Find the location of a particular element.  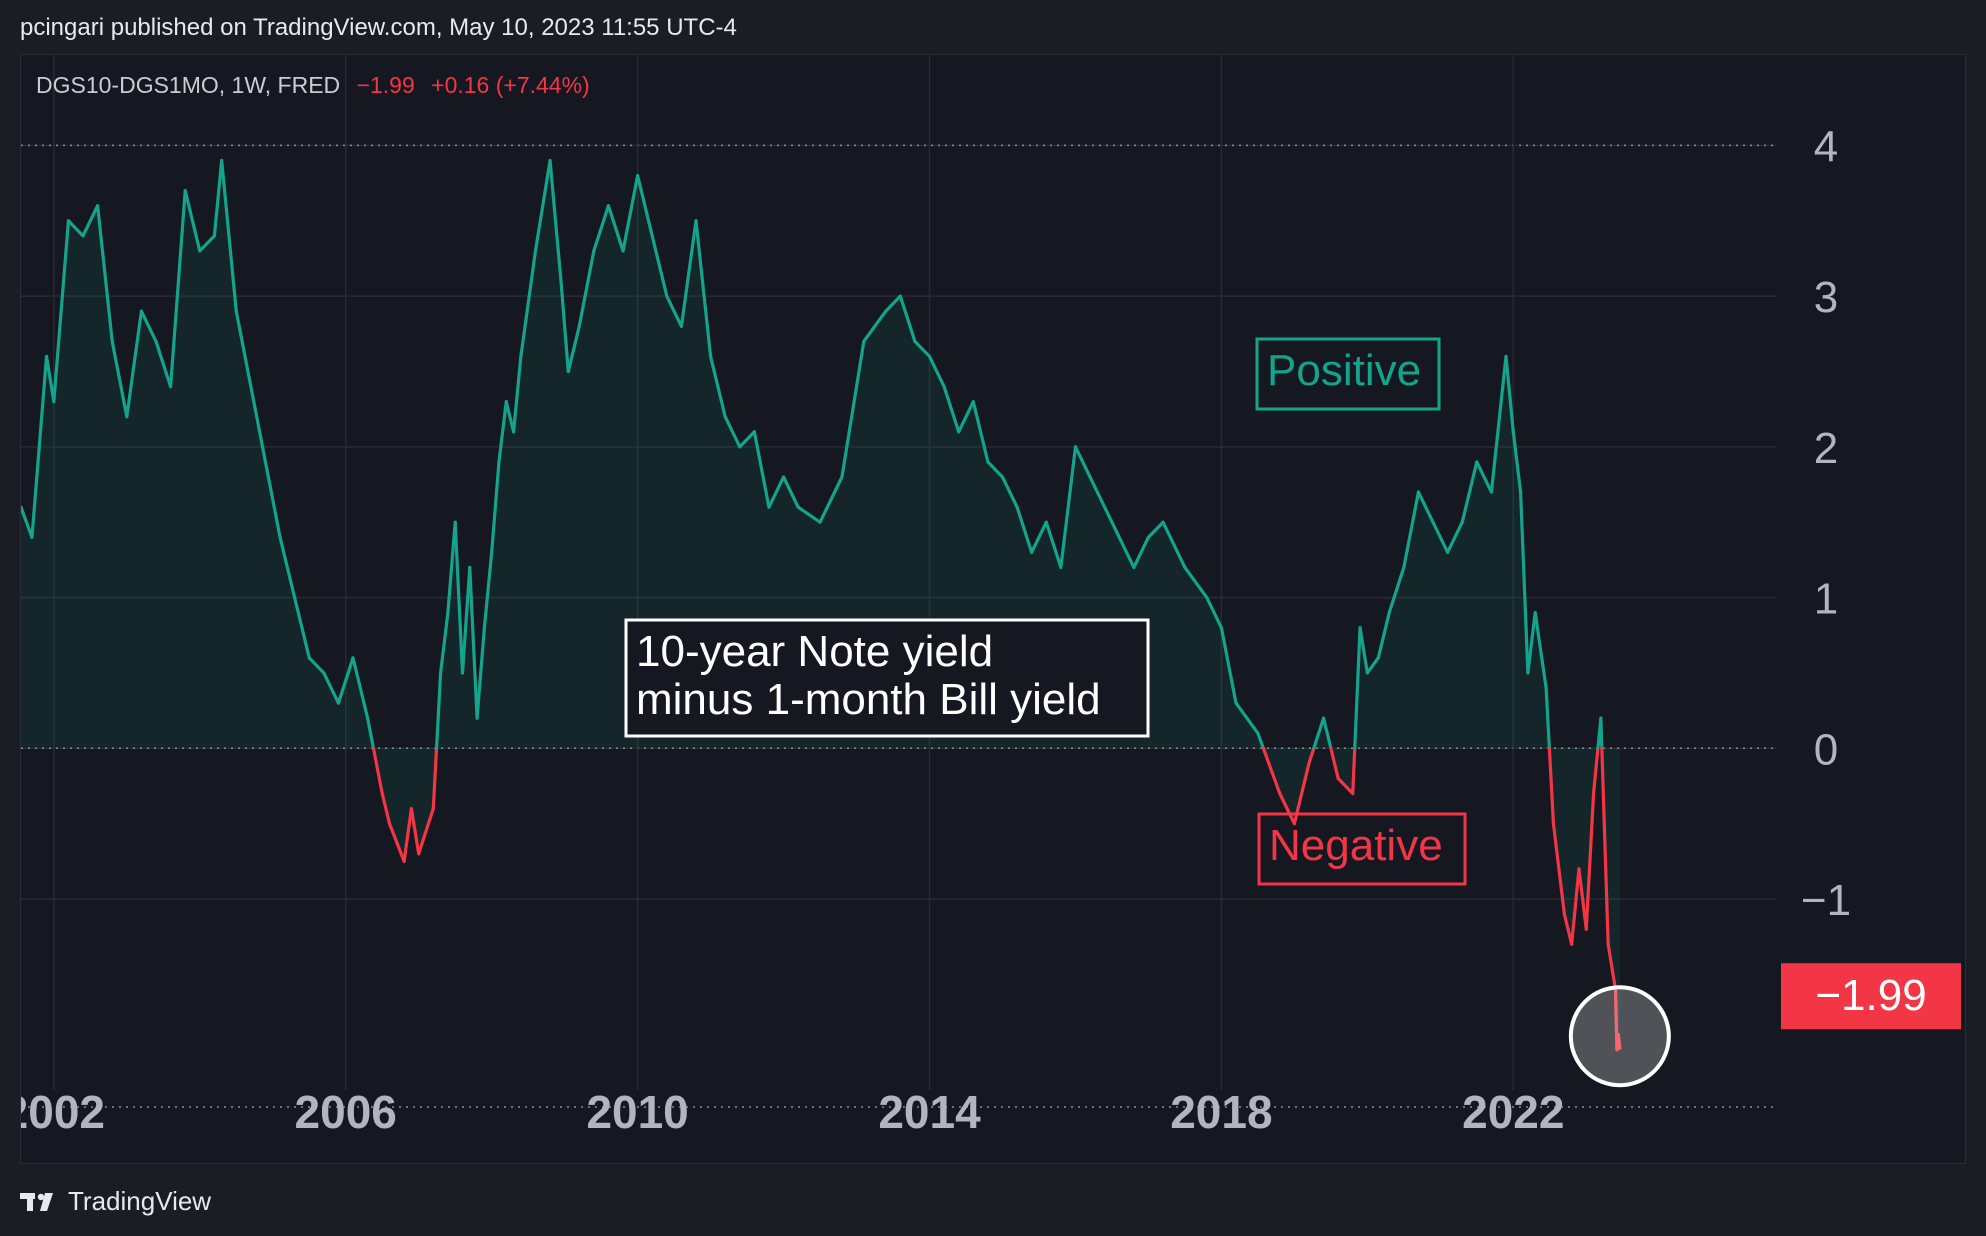

x-tick-label: 2010 is located at coordinates (637, 1112).